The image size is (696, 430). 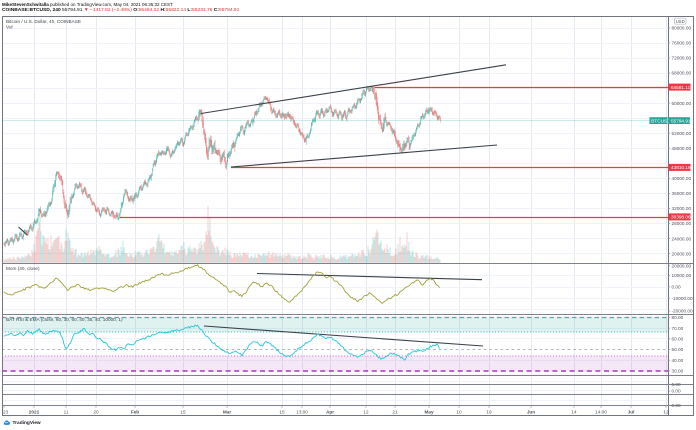 What do you see at coordinates (682, 178) in the screenshot?
I see `svg-text: 40000.00` at bounding box center [682, 178].